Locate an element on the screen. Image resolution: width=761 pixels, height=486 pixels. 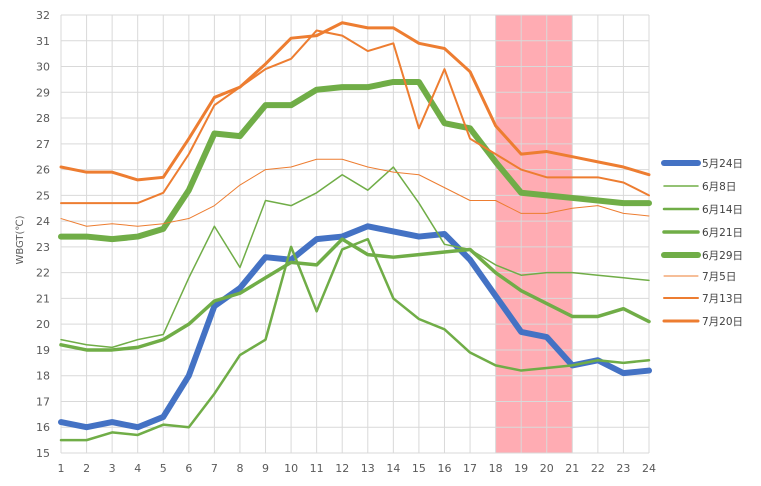
x-tick-label: 22 is located at coordinates (598, 468).